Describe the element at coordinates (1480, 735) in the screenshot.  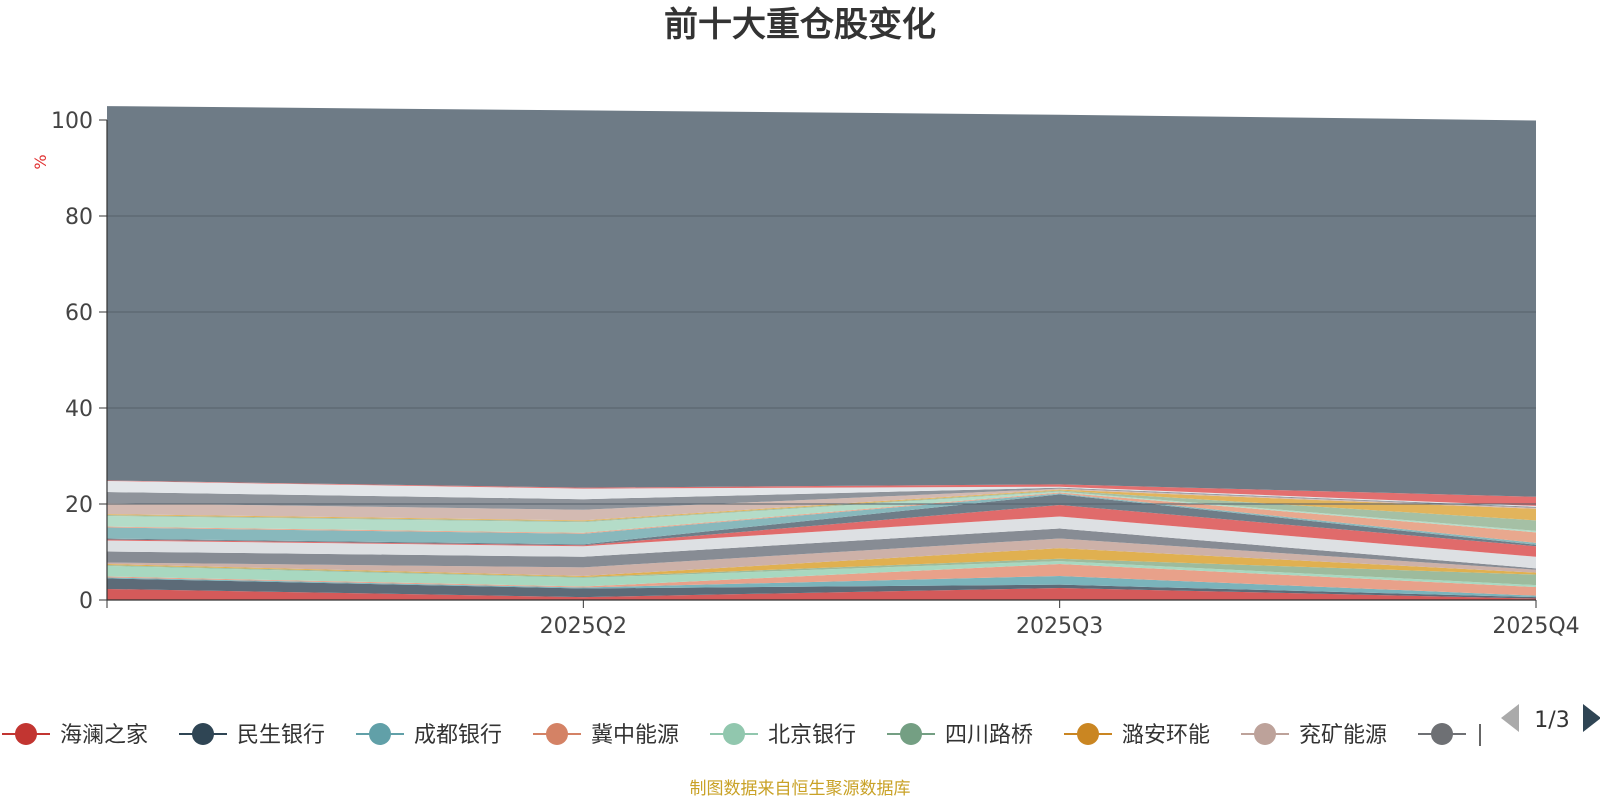
I see `legend-cutoff-glyph` at that location.